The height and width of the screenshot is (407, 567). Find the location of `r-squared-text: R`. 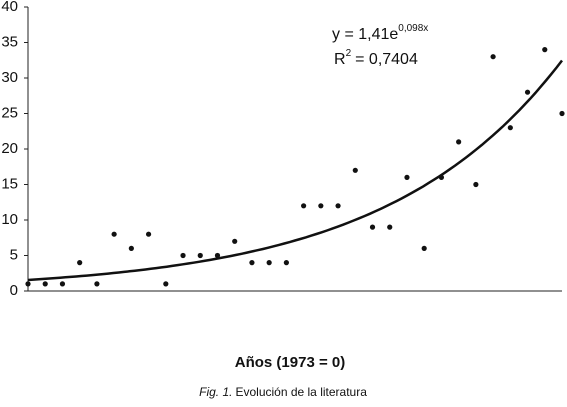

r-squared-text: R is located at coordinates (340, 59).